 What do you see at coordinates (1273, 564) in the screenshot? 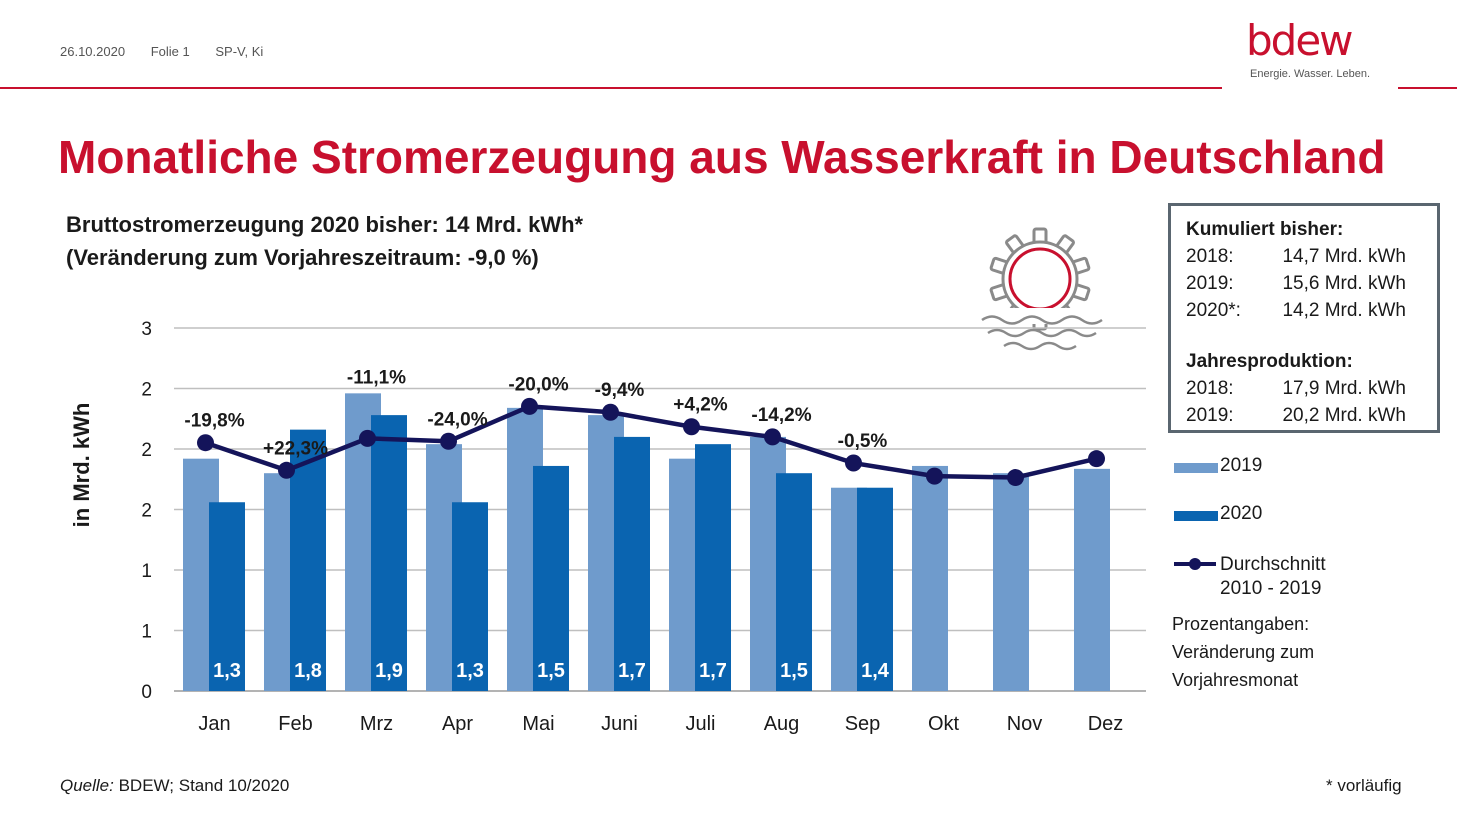
I see `legend-avg-line1: Durchschnitt` at bounding box center [1273, 564].